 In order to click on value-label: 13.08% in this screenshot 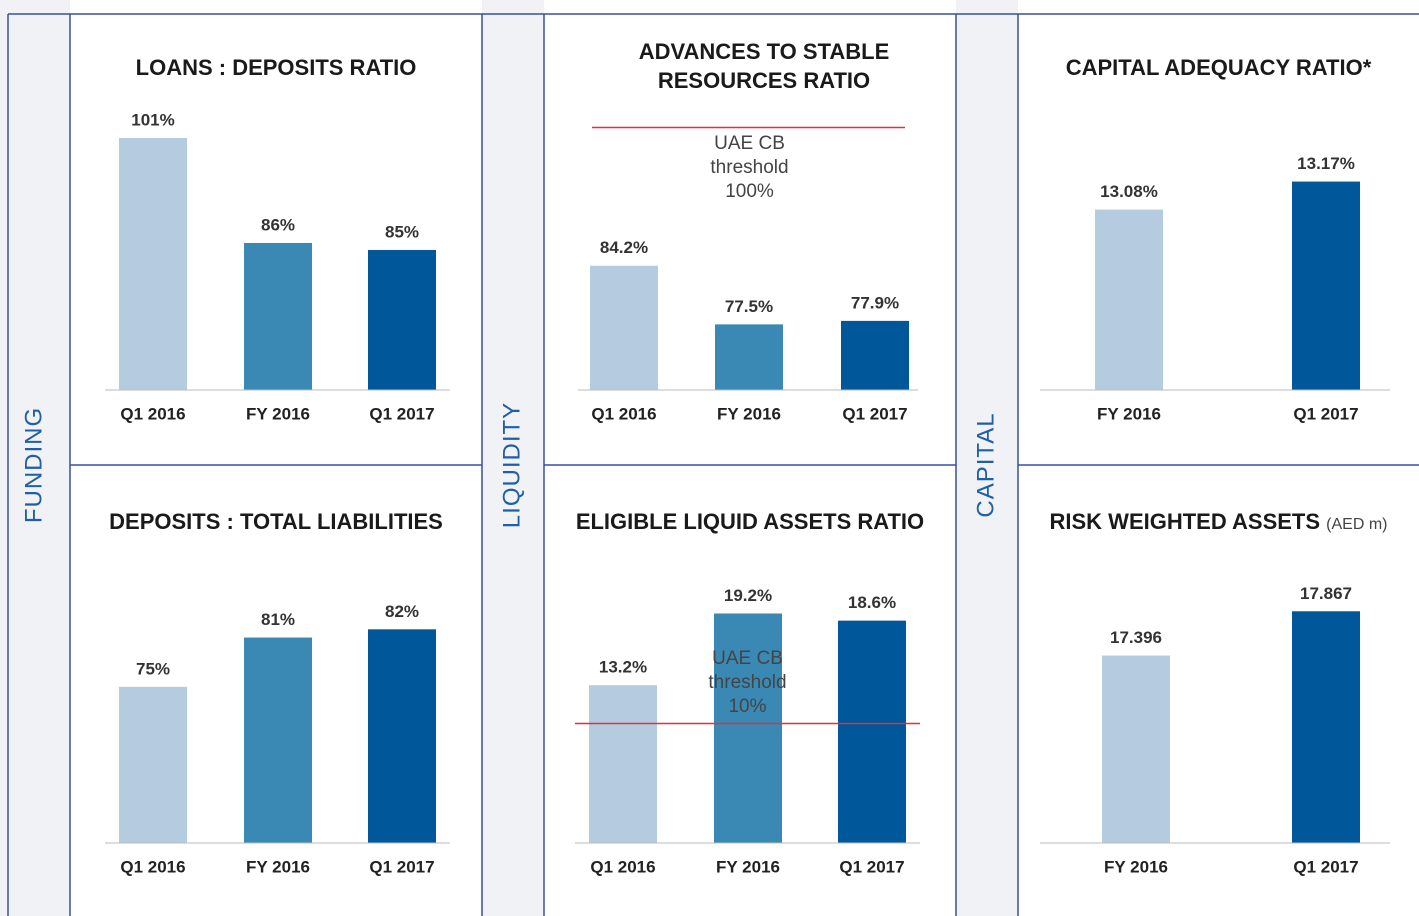, I will do `click(1129, 191)`.